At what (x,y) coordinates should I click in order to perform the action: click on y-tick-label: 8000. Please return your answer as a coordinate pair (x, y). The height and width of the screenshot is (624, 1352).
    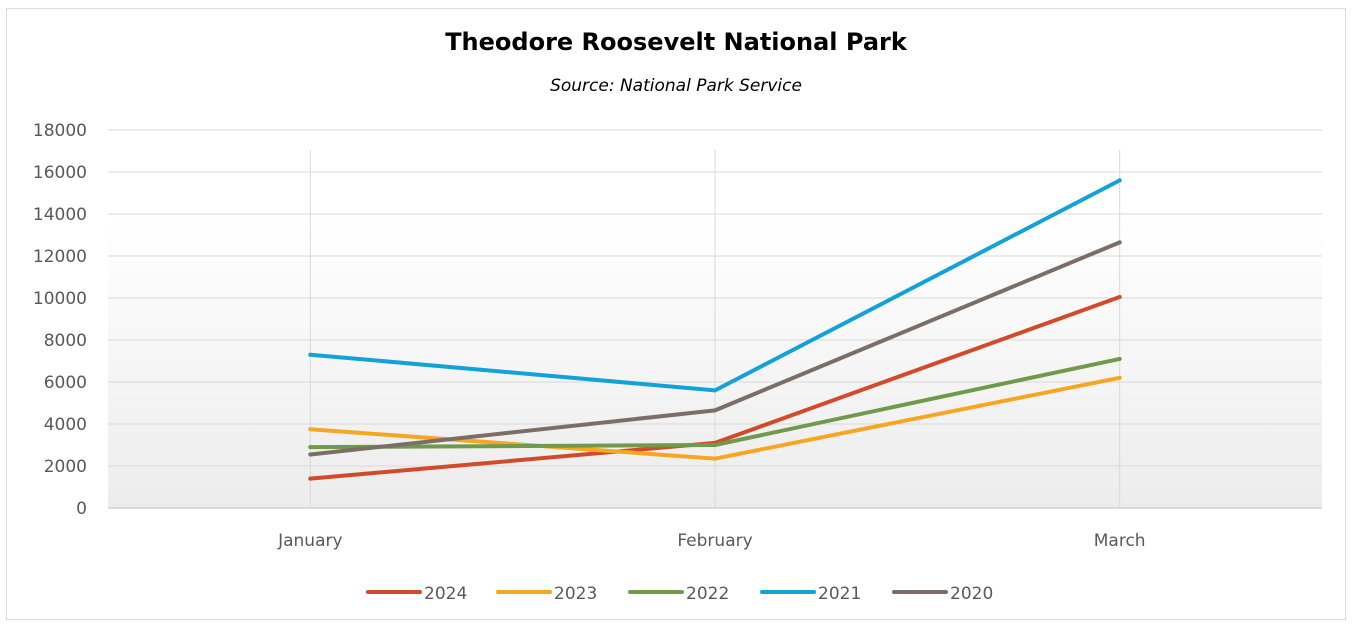
    Looking at the image, I should click on (65, 341).